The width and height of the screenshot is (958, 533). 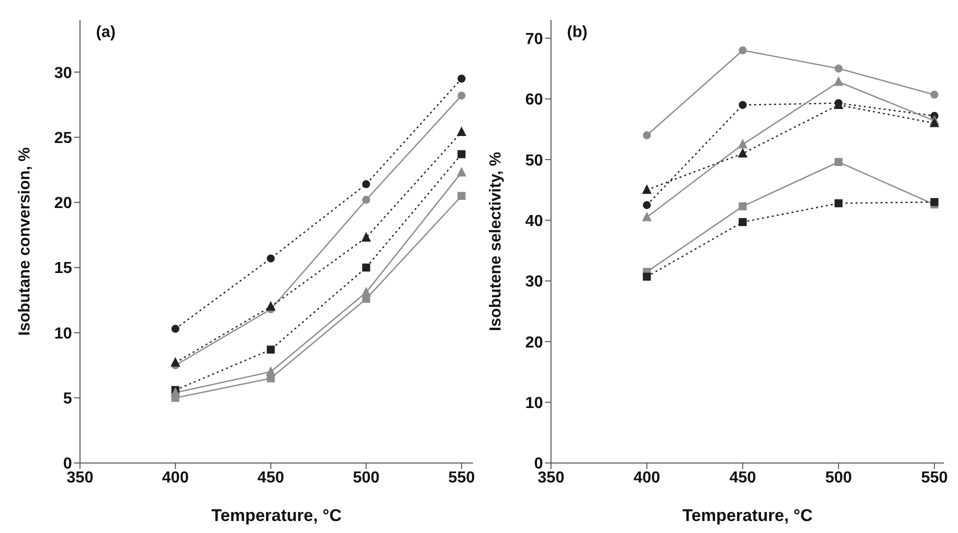 What do you see at coordinates (63, 138) in the screenshot?
I see `y-tick-label: 25` at bounding box center [63, 138].